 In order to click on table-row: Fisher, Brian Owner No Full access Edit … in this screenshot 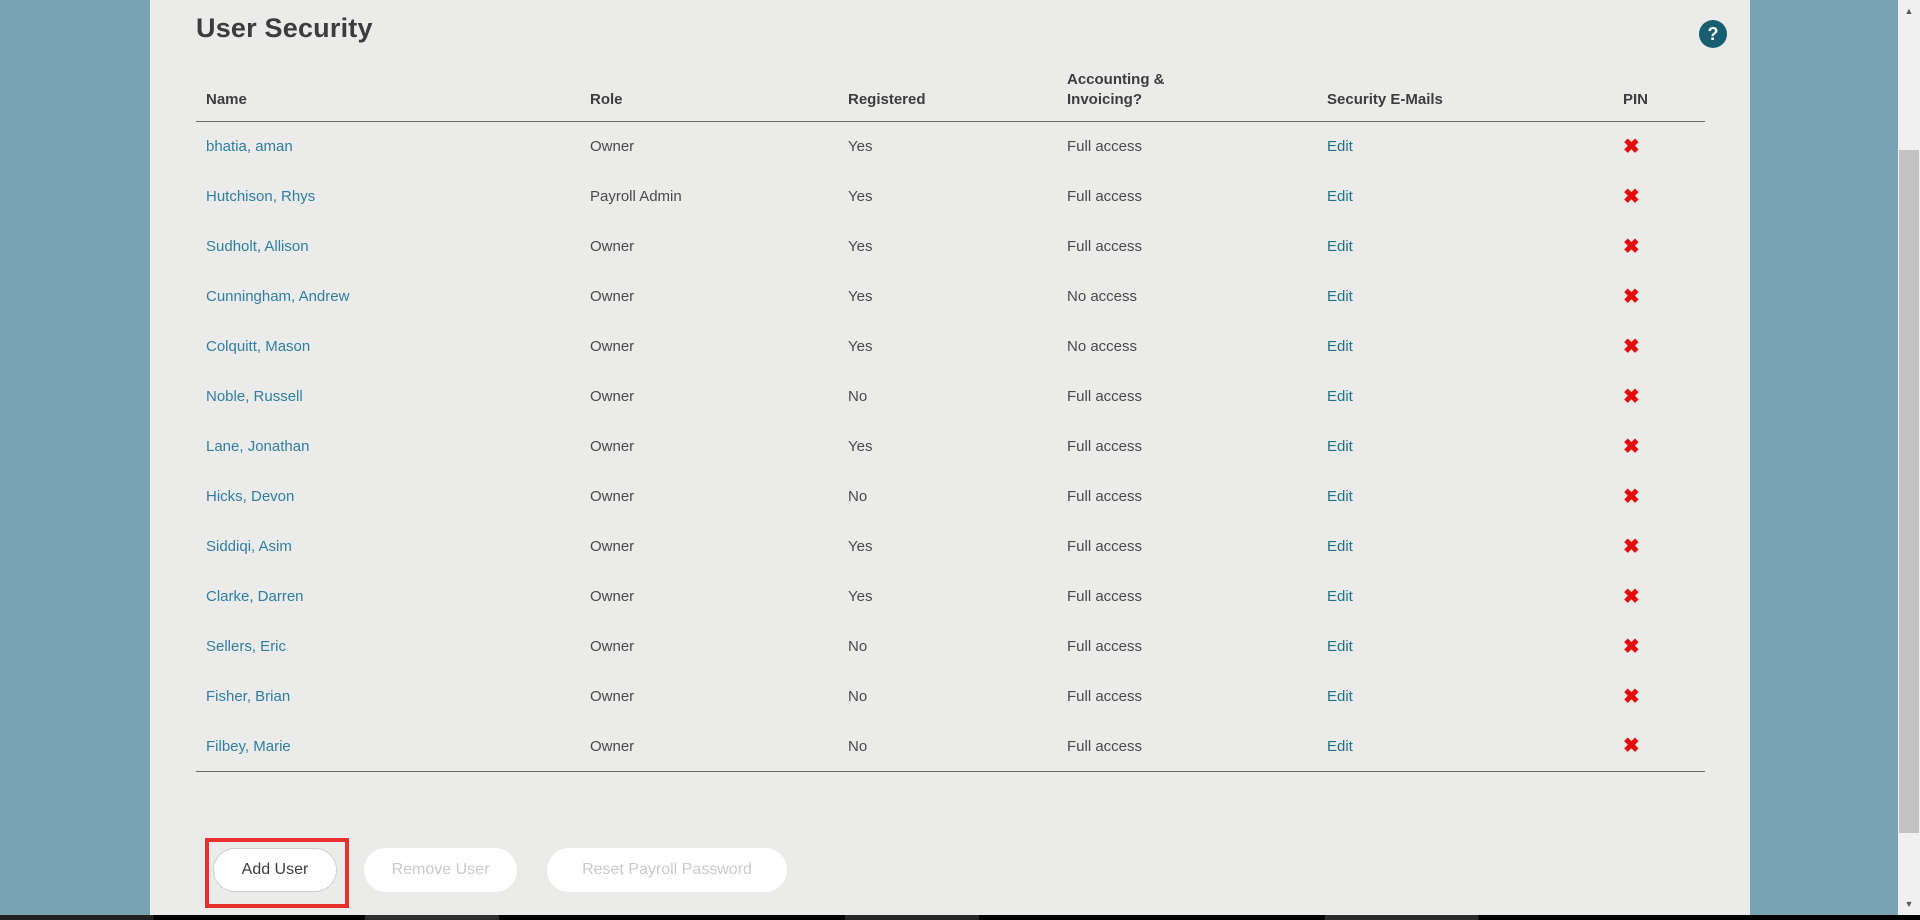, I will do `click(950, 697)`.